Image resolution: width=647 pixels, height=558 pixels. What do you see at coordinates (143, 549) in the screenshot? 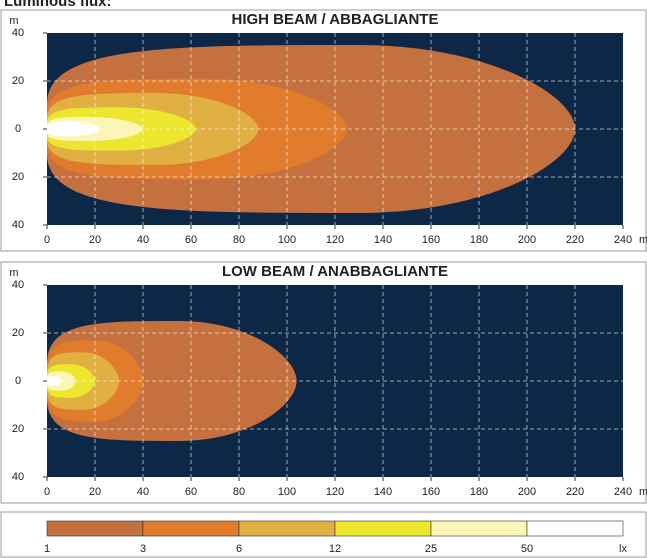
I see `legend-label: 3` at bounding box center [143, 549].